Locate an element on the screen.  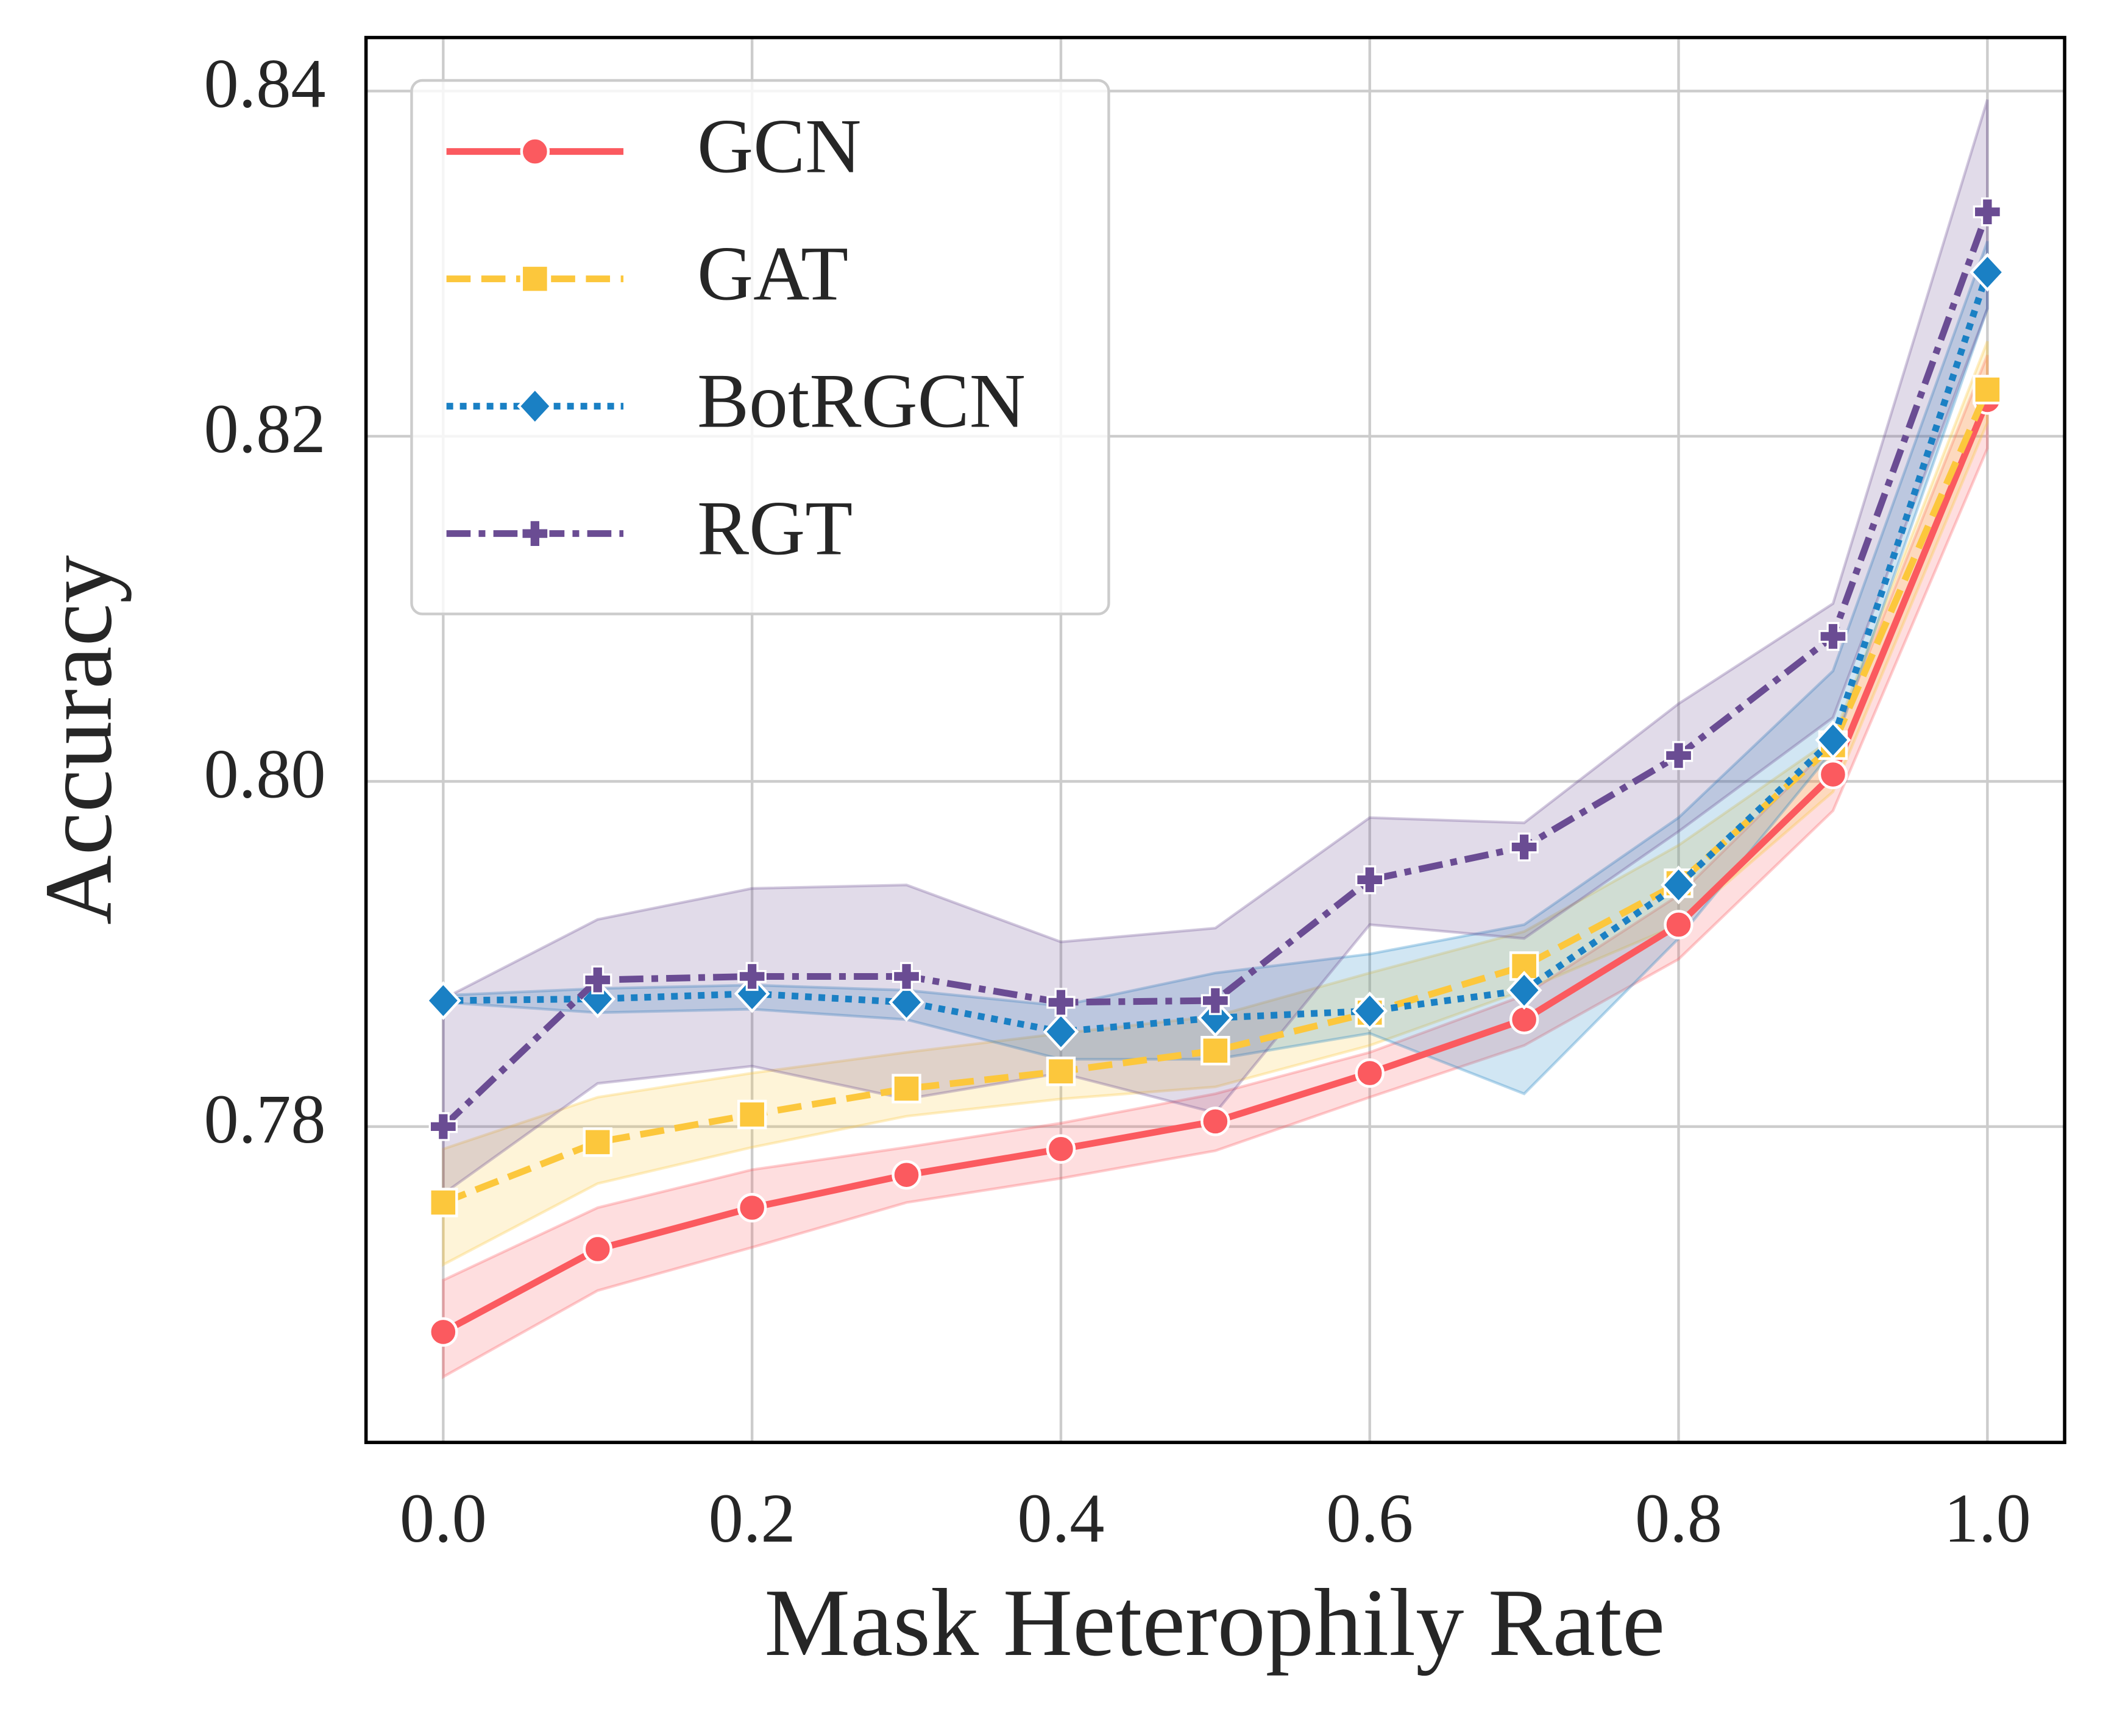
legend-label: RGT is located at coordinates (775, 527).